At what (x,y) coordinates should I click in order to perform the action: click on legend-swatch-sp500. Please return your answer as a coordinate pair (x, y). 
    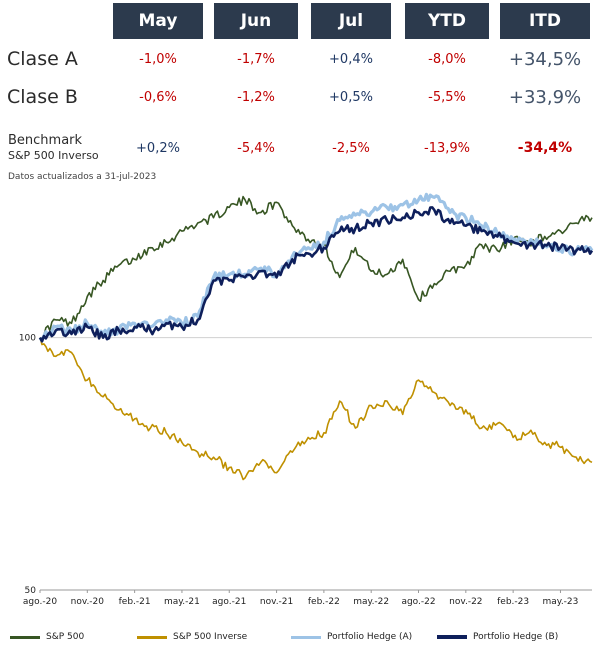
    Looking at the image, I should click on (25, 637).